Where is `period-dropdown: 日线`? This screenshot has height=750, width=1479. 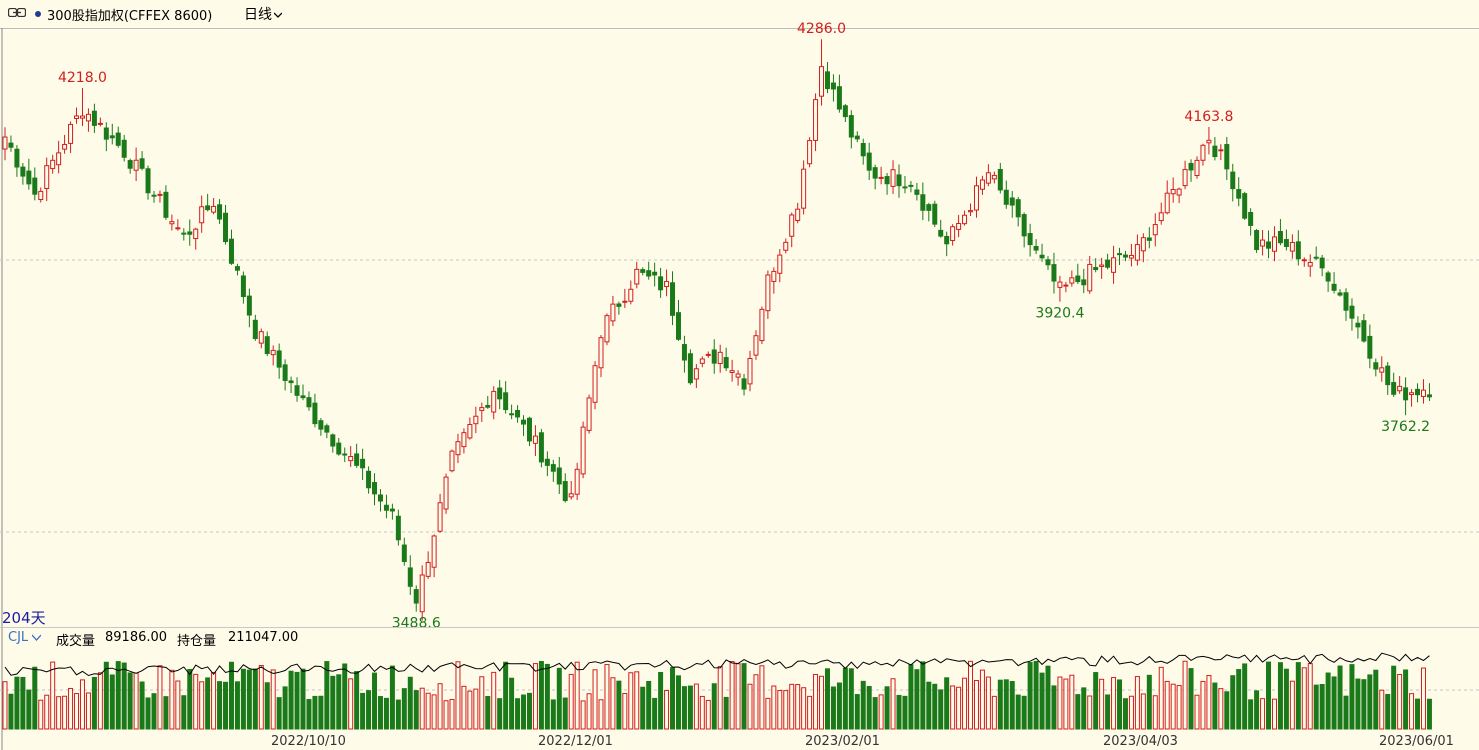 period-dropdown: 日线 is located at coordinates (263, 14).